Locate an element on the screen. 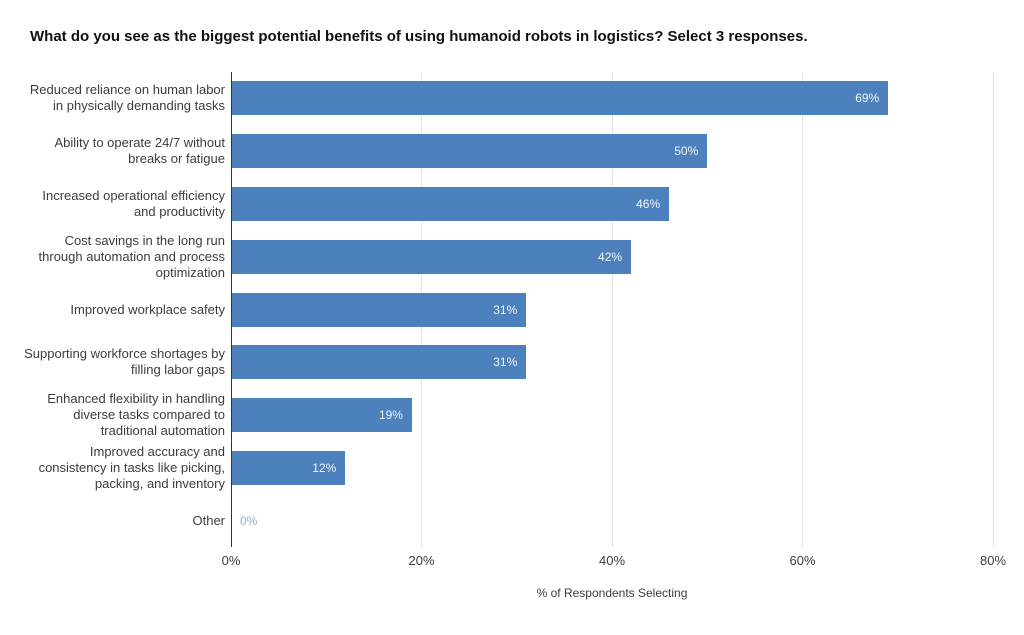  x-tick-label: 20% is located at coordinates (421, 560).